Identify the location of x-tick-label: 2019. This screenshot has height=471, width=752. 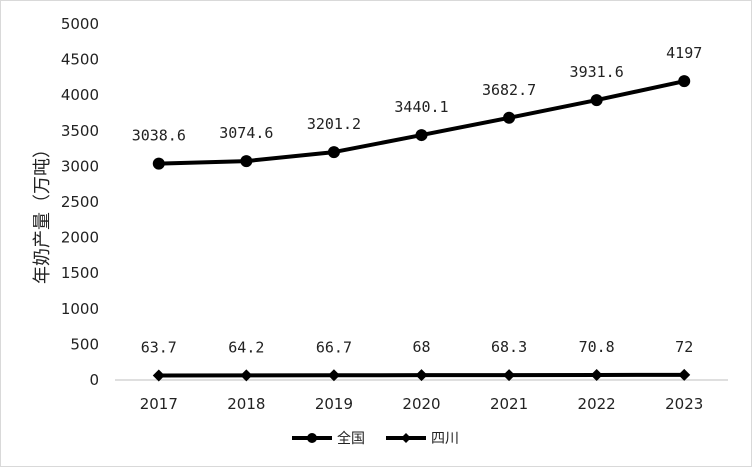
(334, 404).